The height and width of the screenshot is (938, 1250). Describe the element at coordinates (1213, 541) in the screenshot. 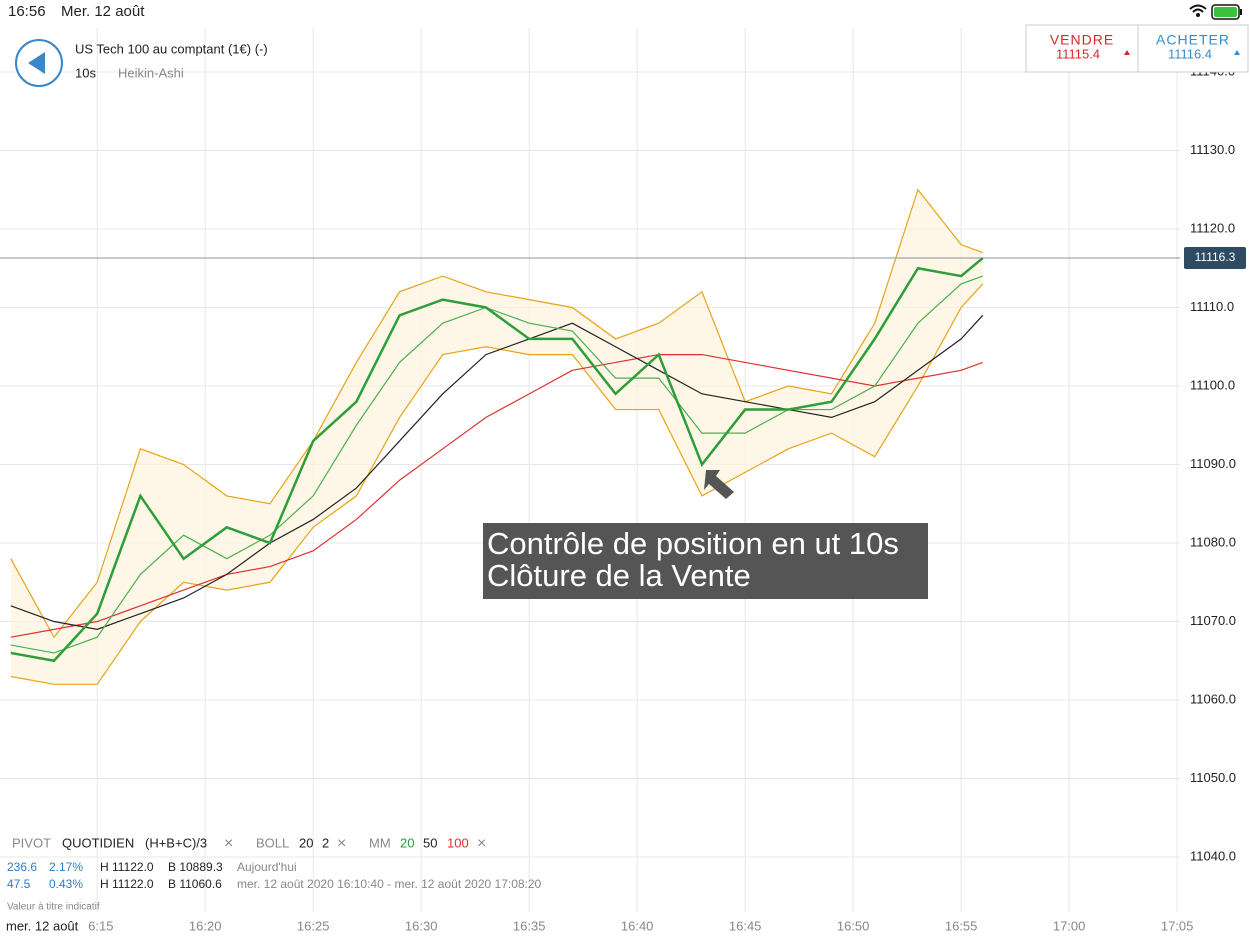

I see `y-tick-label: 11080.0` at that location.